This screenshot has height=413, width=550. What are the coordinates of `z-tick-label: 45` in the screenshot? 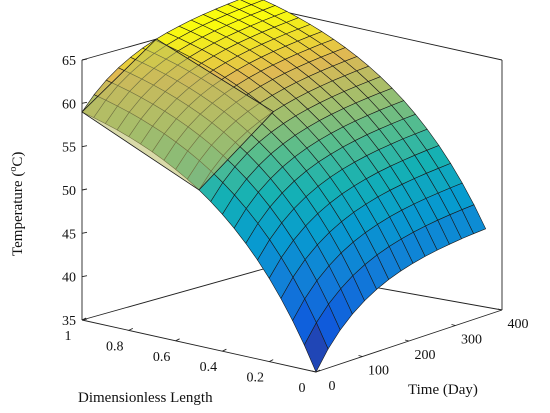 It's located at (69, 234).